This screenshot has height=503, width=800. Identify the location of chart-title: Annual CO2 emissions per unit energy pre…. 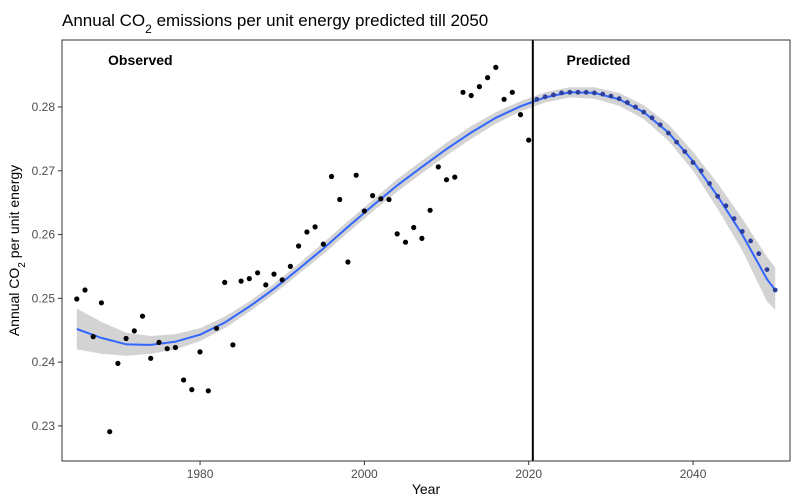
(275, 23).